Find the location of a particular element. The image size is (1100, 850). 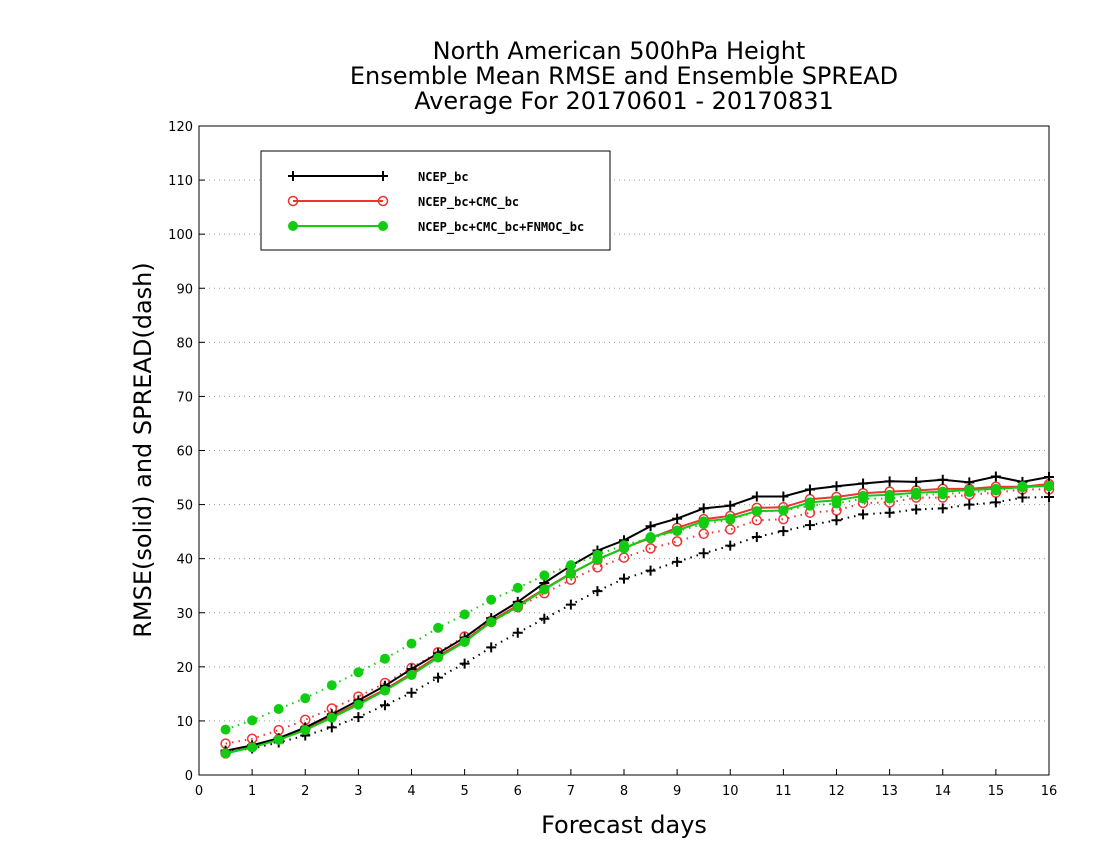

x-tick-label-12: 12 is located at coordinates (836, 791).